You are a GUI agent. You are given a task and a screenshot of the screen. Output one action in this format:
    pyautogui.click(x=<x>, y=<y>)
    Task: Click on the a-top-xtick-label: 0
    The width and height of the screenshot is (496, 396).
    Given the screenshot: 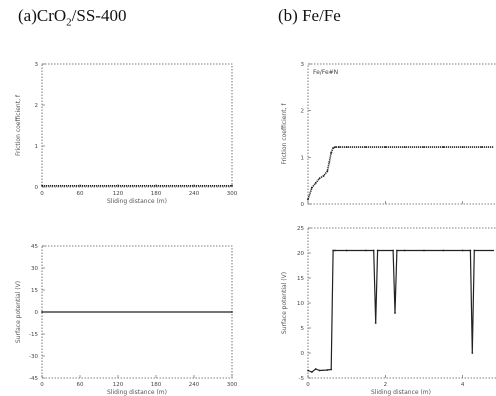 What is the action you would take?
    pyautogui.click(x=42, y=194)
    